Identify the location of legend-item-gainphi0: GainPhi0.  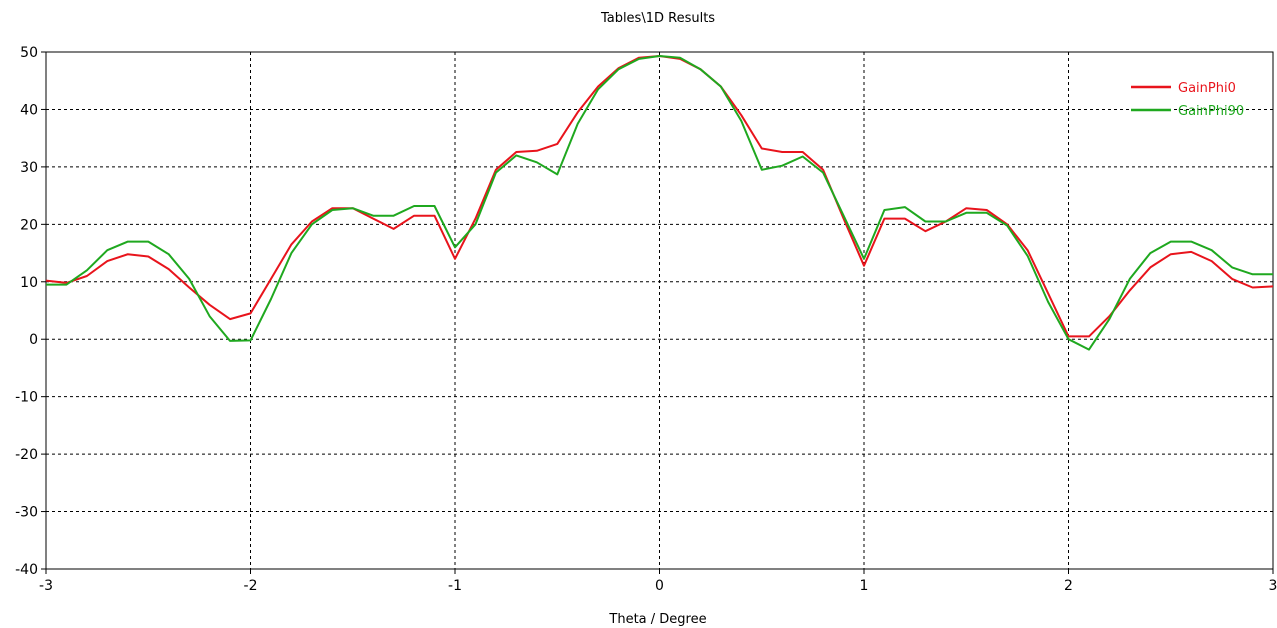
(1183, 88).